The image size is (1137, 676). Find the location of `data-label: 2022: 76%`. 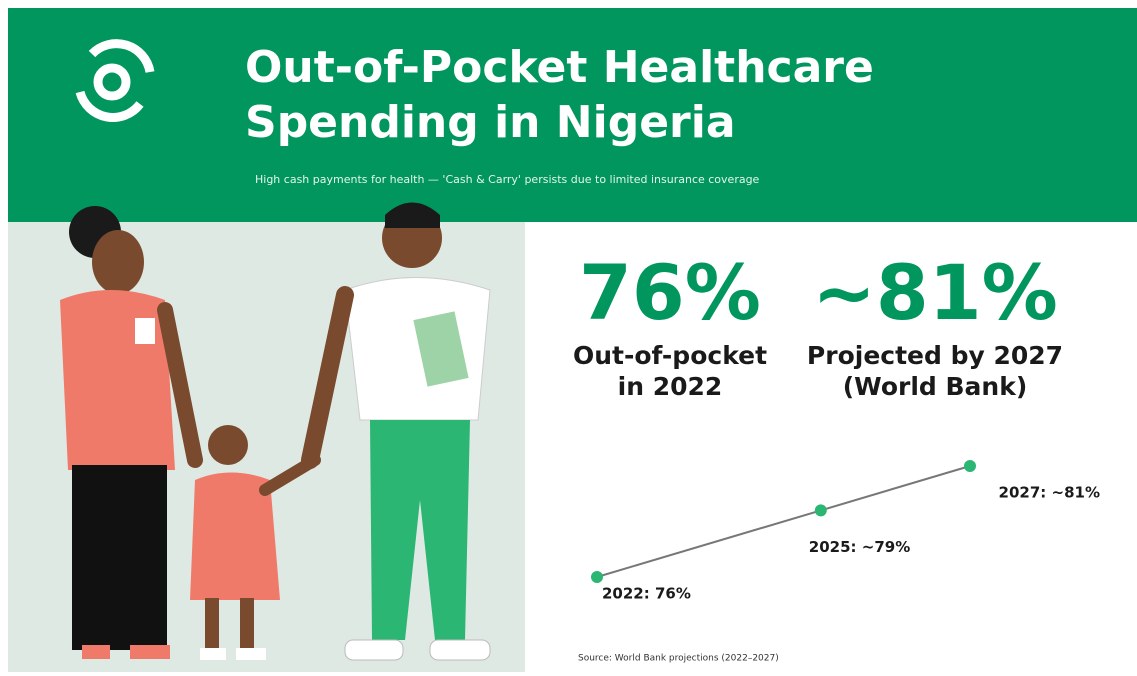

data-label: 2022: 76% is located at coordinates (646, 594).